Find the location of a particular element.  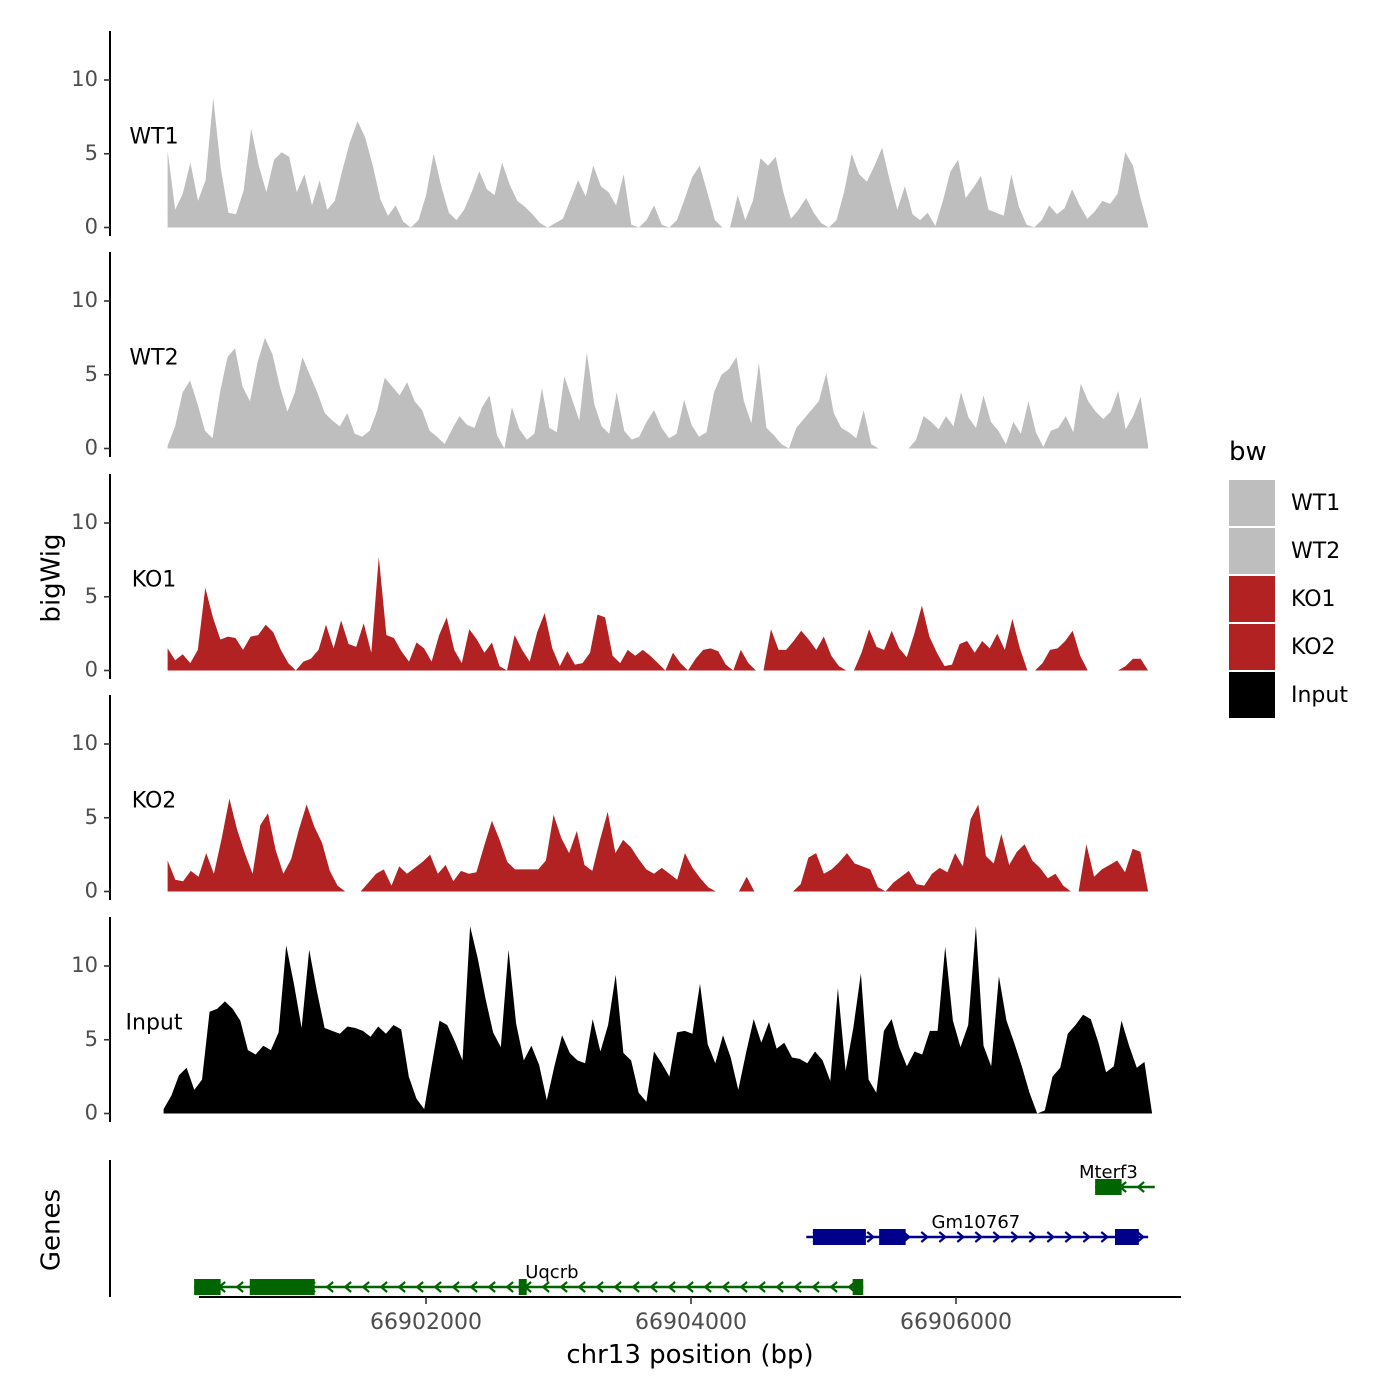

x-axis-title: chr13 position (bp) is located at coordinates (689, 1355).